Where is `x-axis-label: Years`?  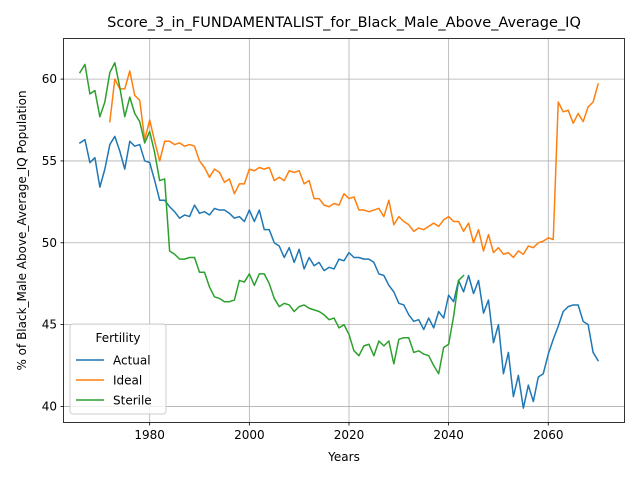
x-axis-label: Years is located at coordinates (343, 457).